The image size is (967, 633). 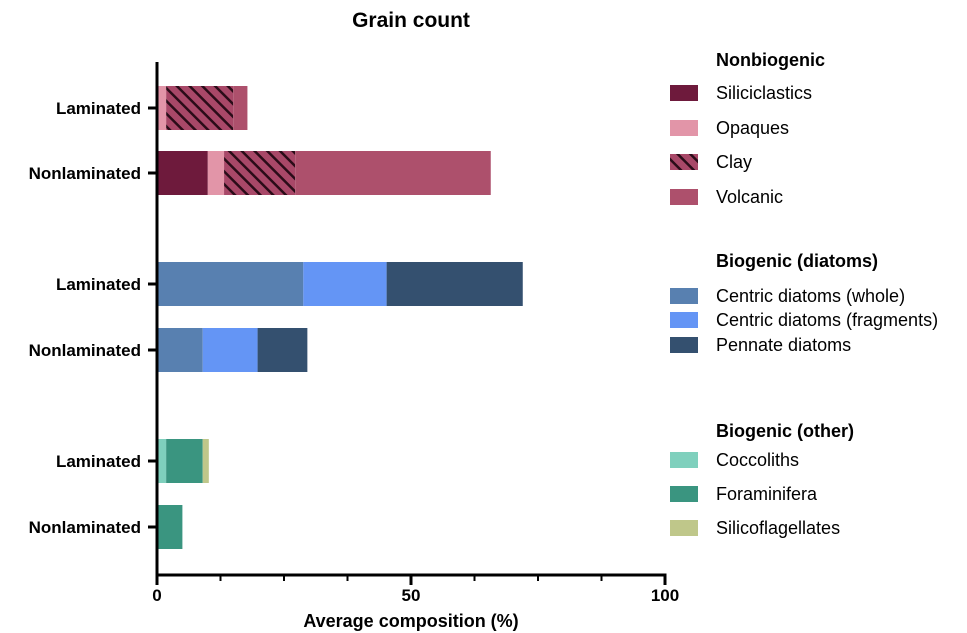 What do you see at coordinates (684, 162) in the screenshot?
I see `legend-swatch-clay` at bounding box center [684, 162].